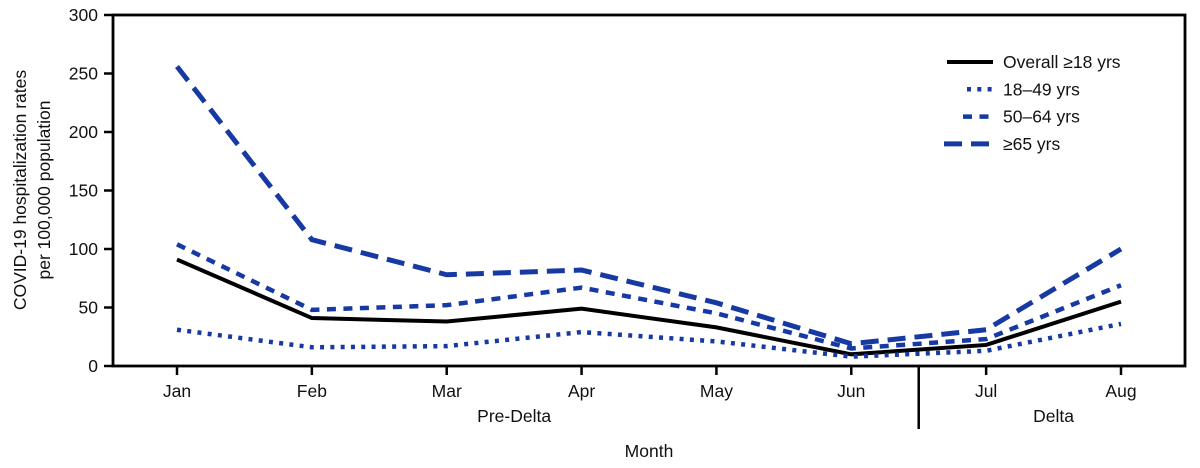 This screenshot has height=468, width=1200. I want to click on legend-label: 18–49 yrs, so click(1041, 89).